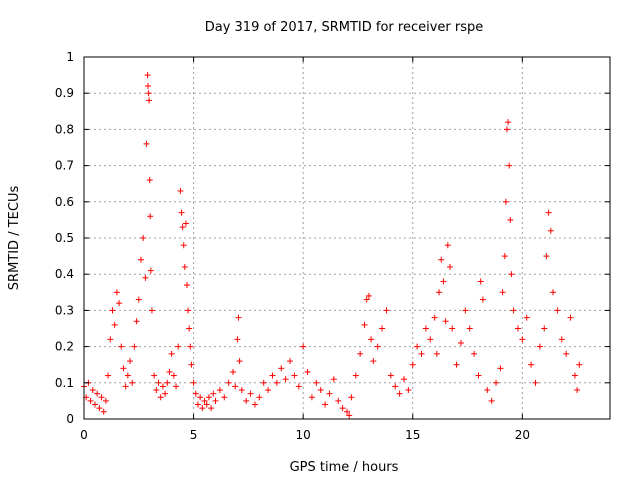 The image size is (640, 480). I want to click on x-tick-labels: 0 5 10 15 20, so click(305, 435).